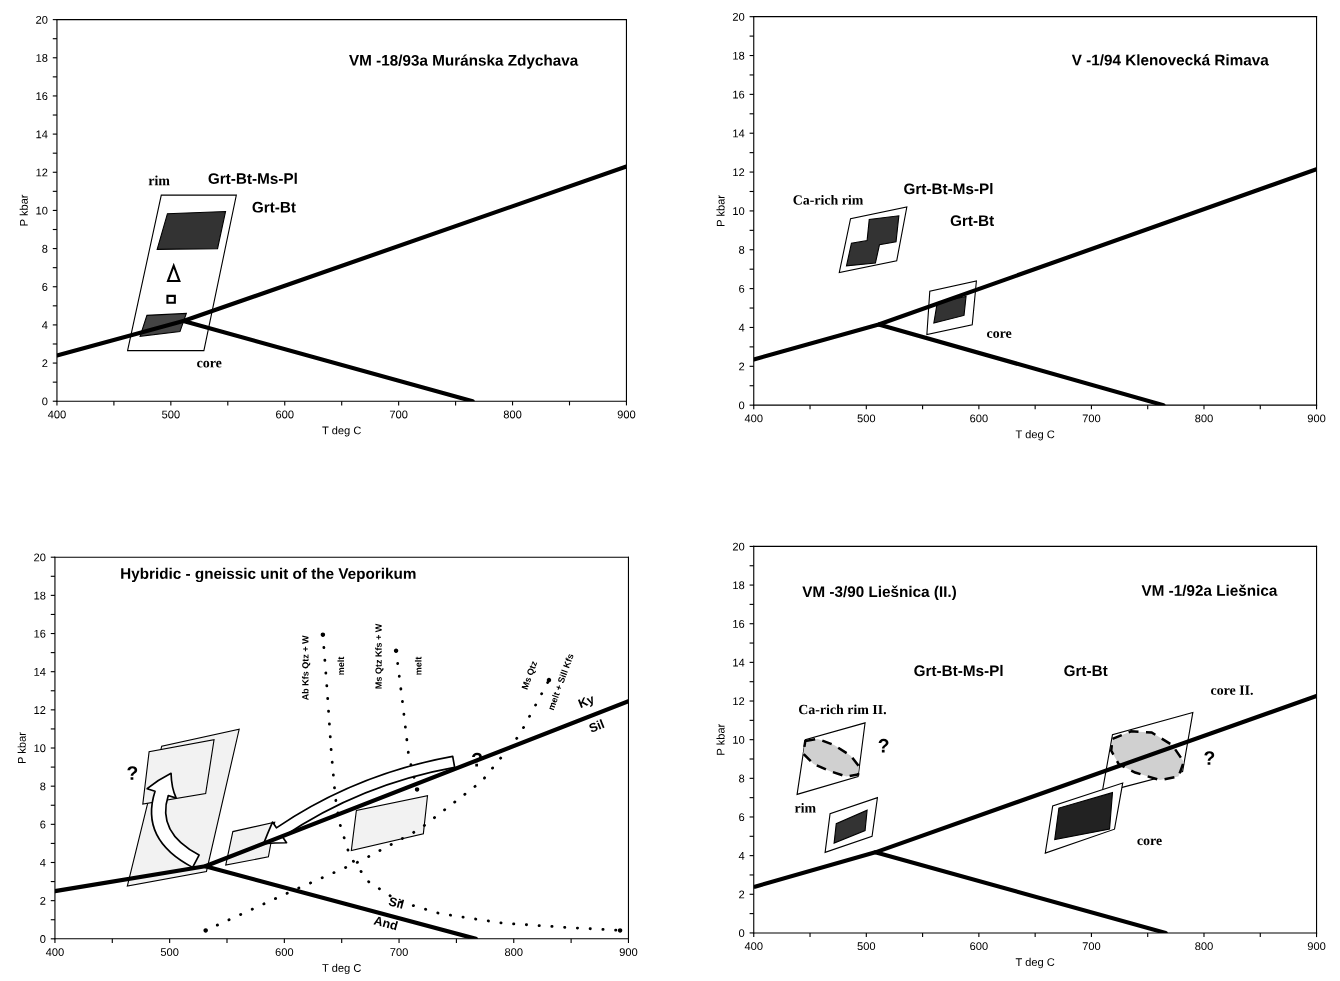  What do you see at coordinates (464, 61) in the screenshot?
I see `annotation: VM -18/93a Muránska Zdychava` at bounding box center [464, 61].